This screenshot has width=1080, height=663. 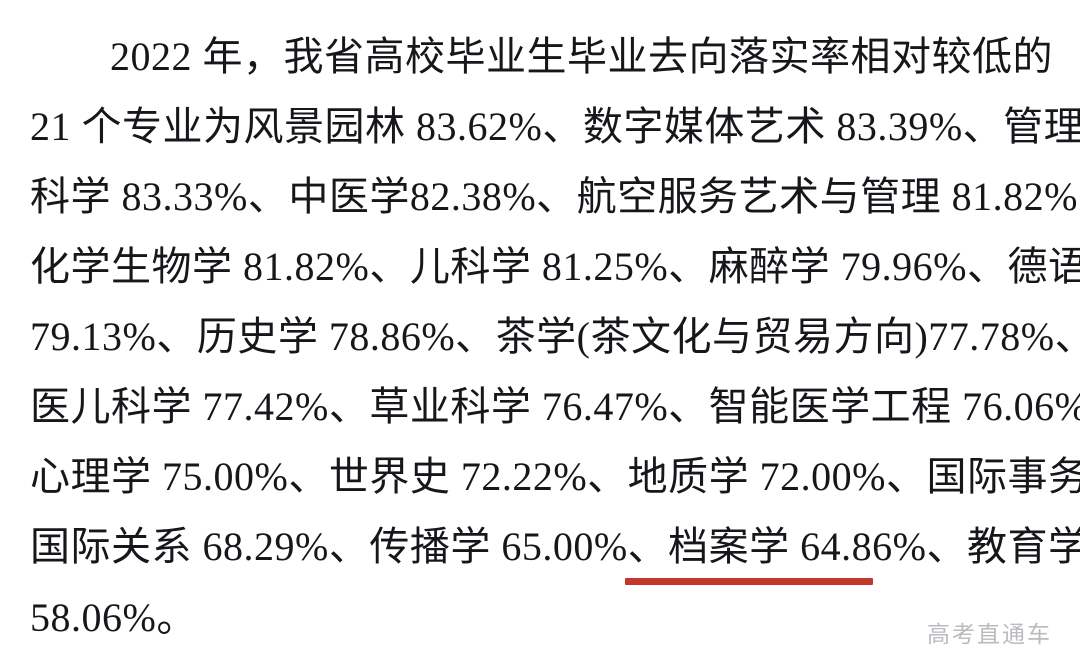 I want to click on text-line: 79.13%、历史学 78.86%、茶学(茶文化与贸易方向)77.78%、中, so click(x=555, y=336).